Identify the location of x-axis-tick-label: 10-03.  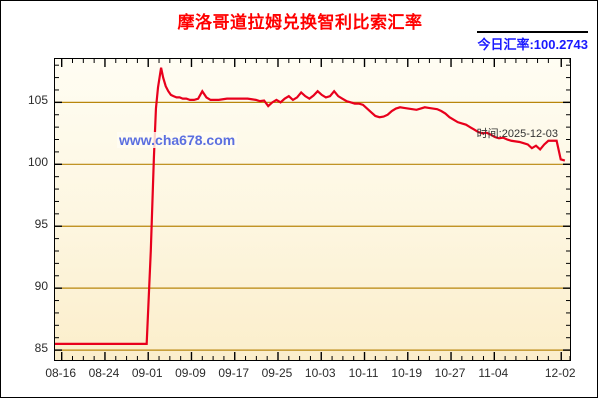
(320, 373).